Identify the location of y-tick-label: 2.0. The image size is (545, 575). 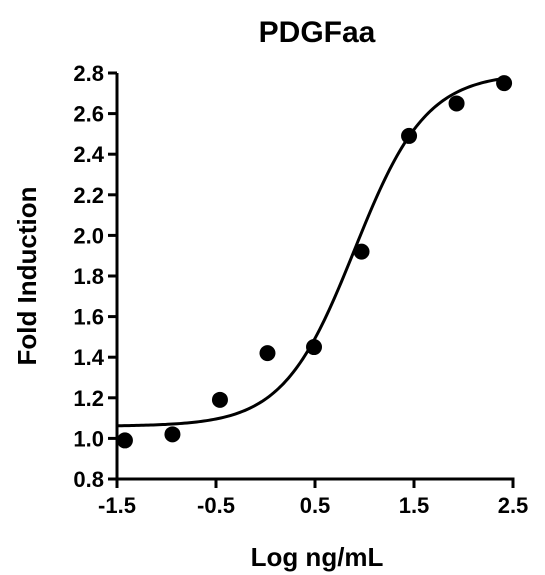
(88, 235).